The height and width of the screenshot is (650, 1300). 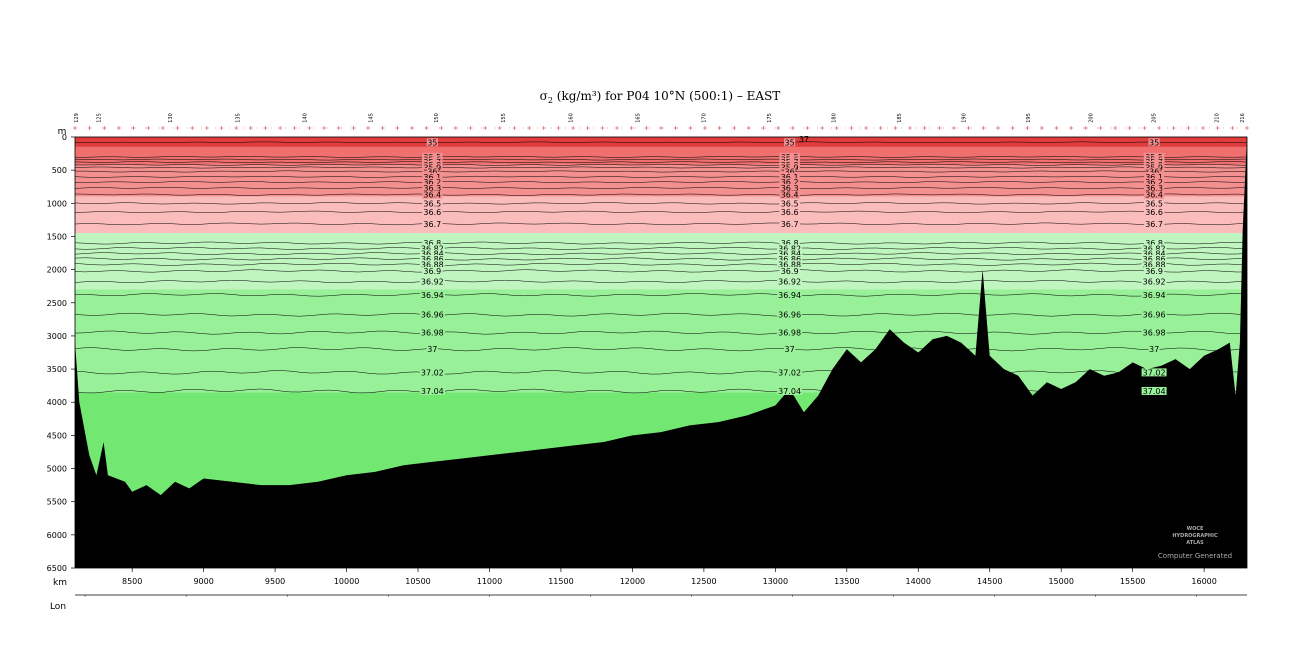 What do you see at coordinates (1195, 536) in the screenshot?
I see `atlas-watermark: HYDROGRAPHIC` at bounding box center [1195, 536].